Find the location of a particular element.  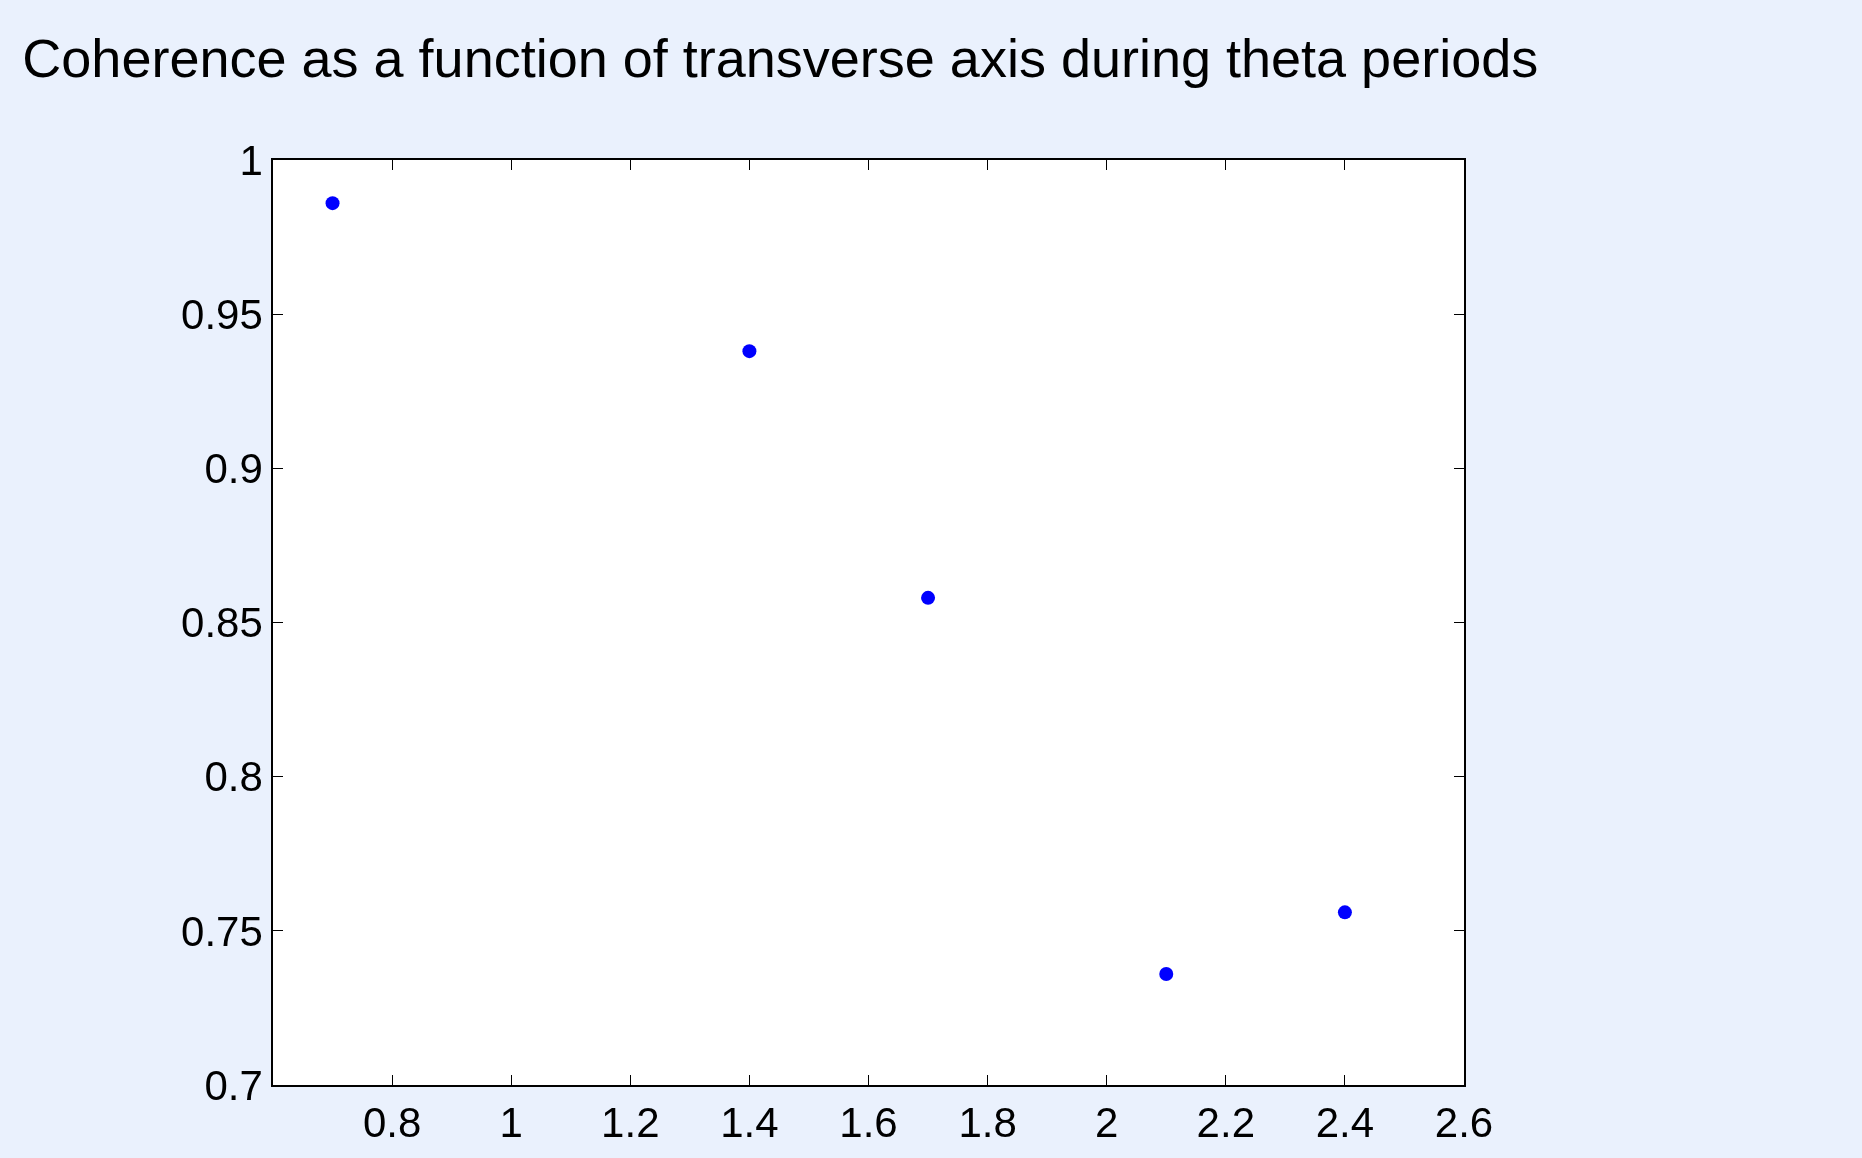

x-tick-label: 1.4 is located at coordinates (749, 1123).